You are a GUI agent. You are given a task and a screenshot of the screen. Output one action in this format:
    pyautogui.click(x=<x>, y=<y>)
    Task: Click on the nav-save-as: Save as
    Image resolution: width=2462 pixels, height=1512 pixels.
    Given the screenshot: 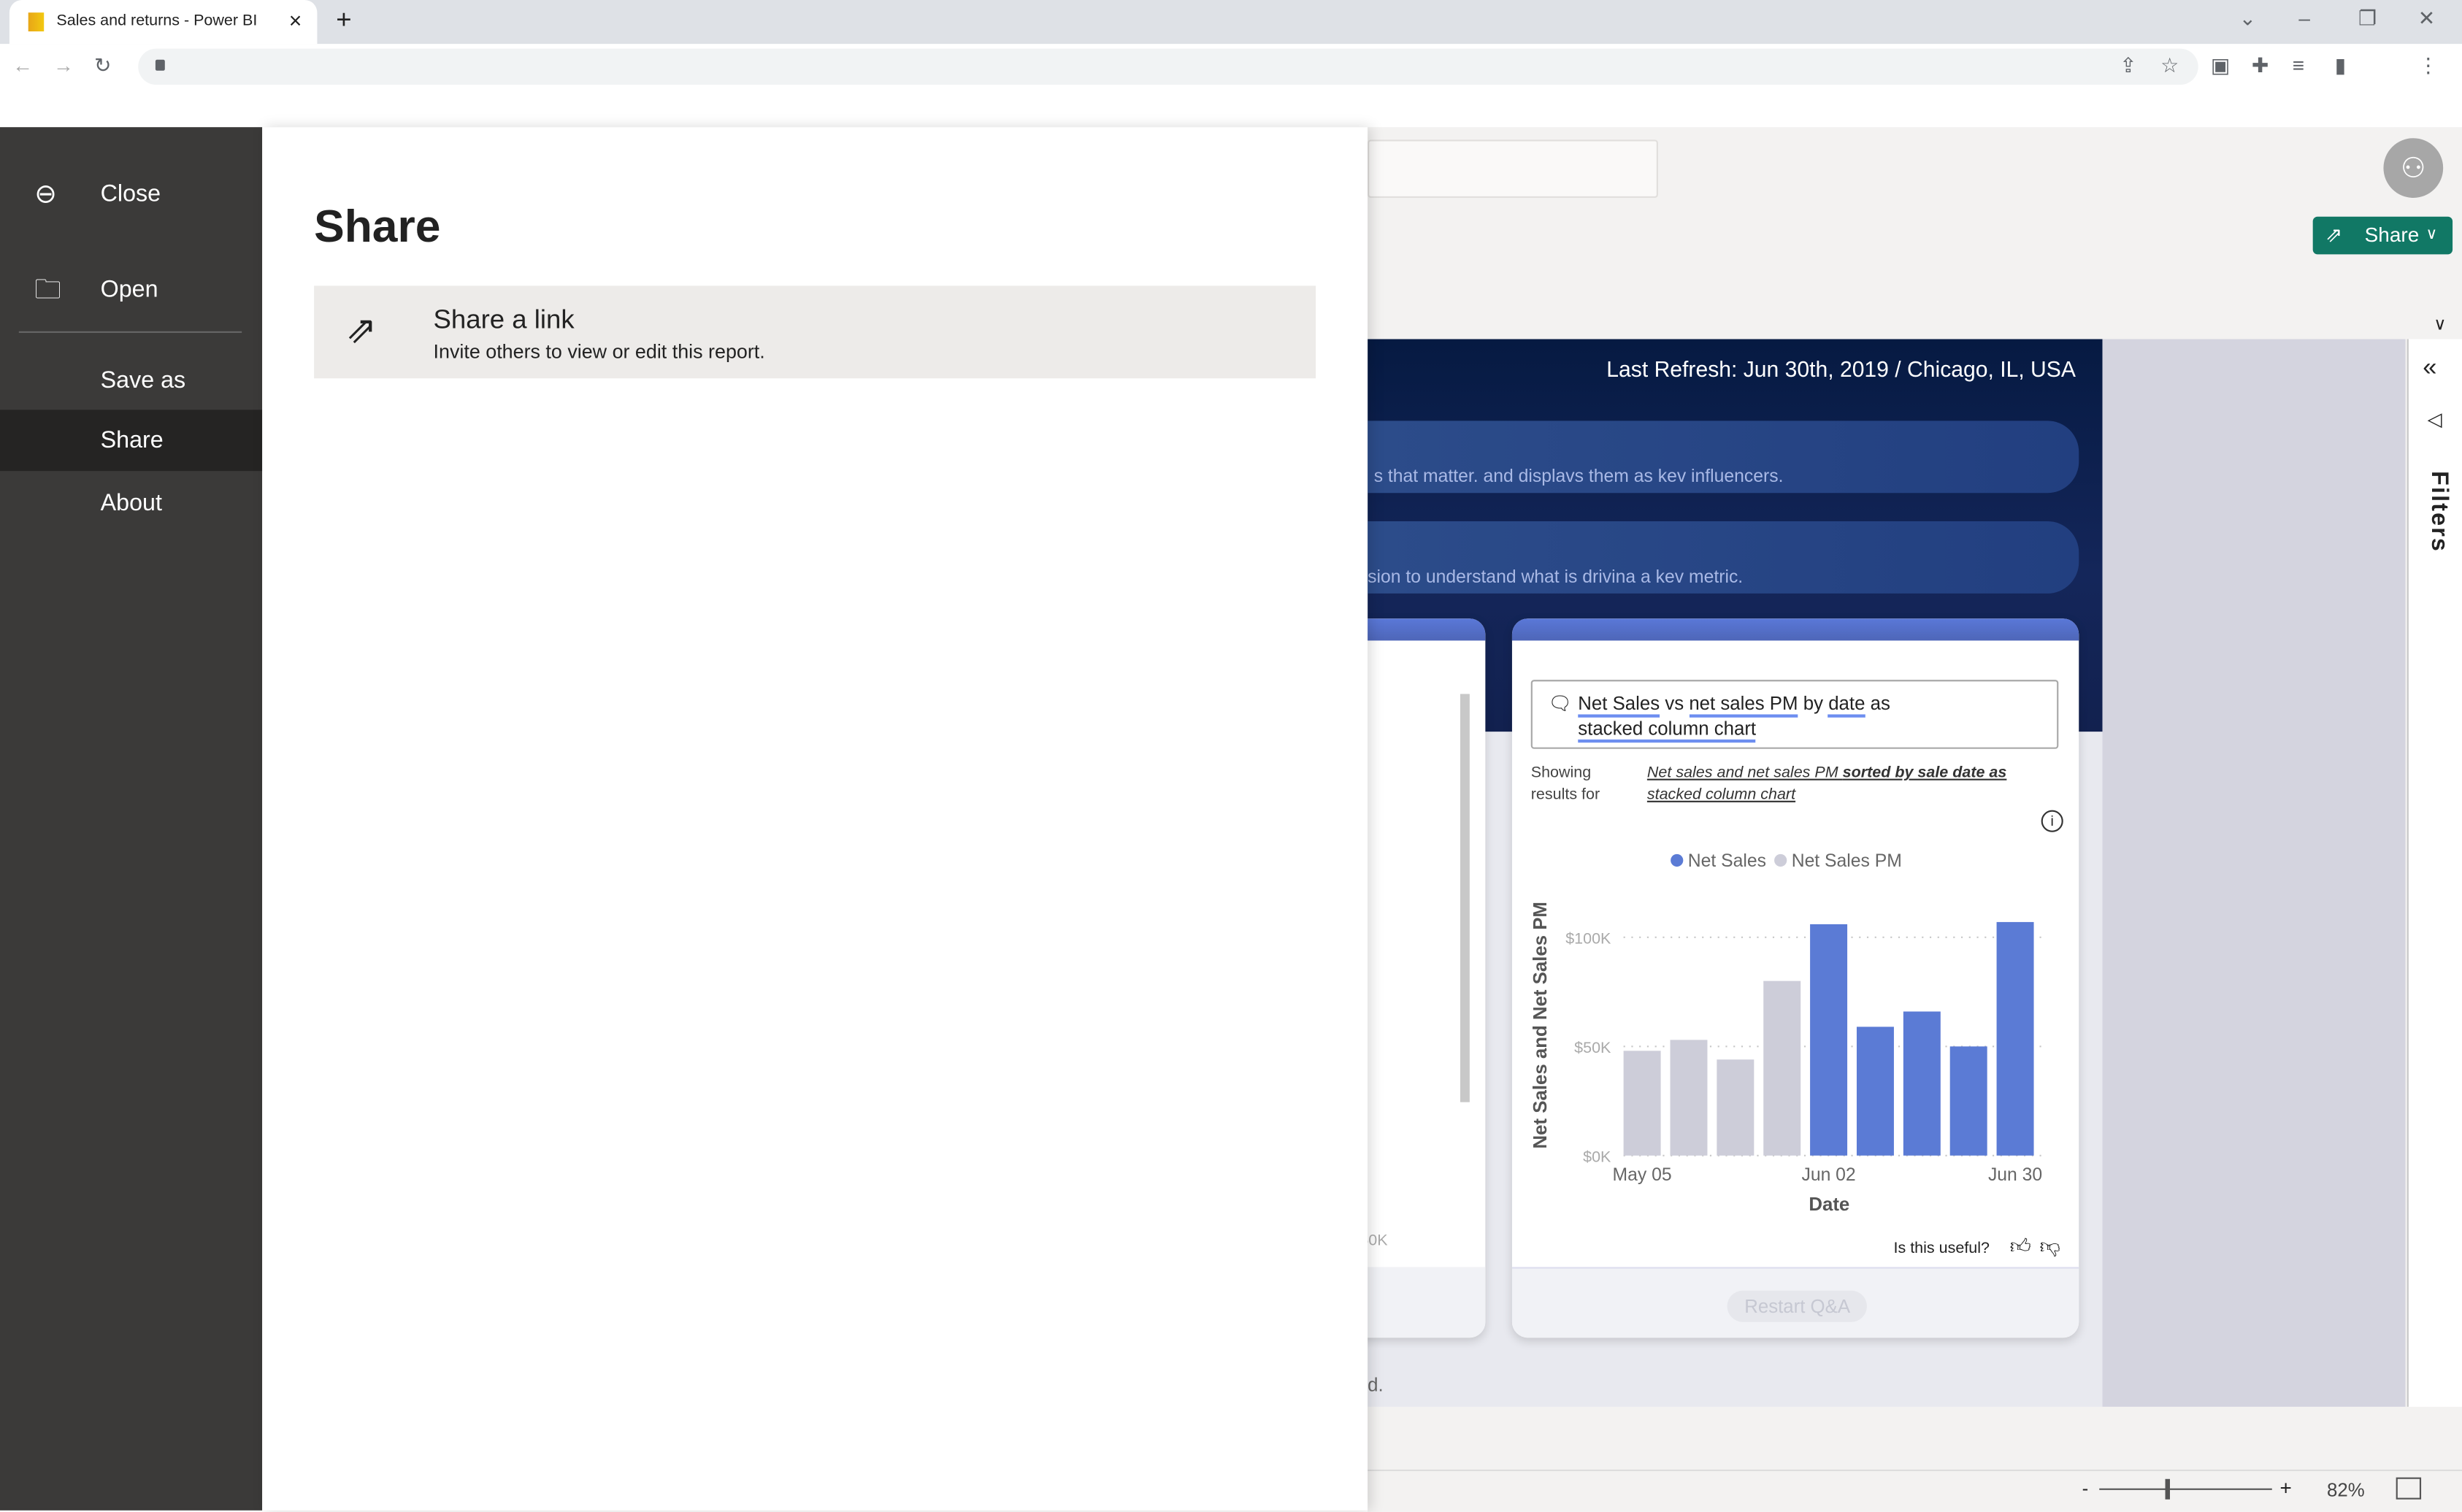 What is the action you would take?
    pyautogui.click(x=131, y=381)
    